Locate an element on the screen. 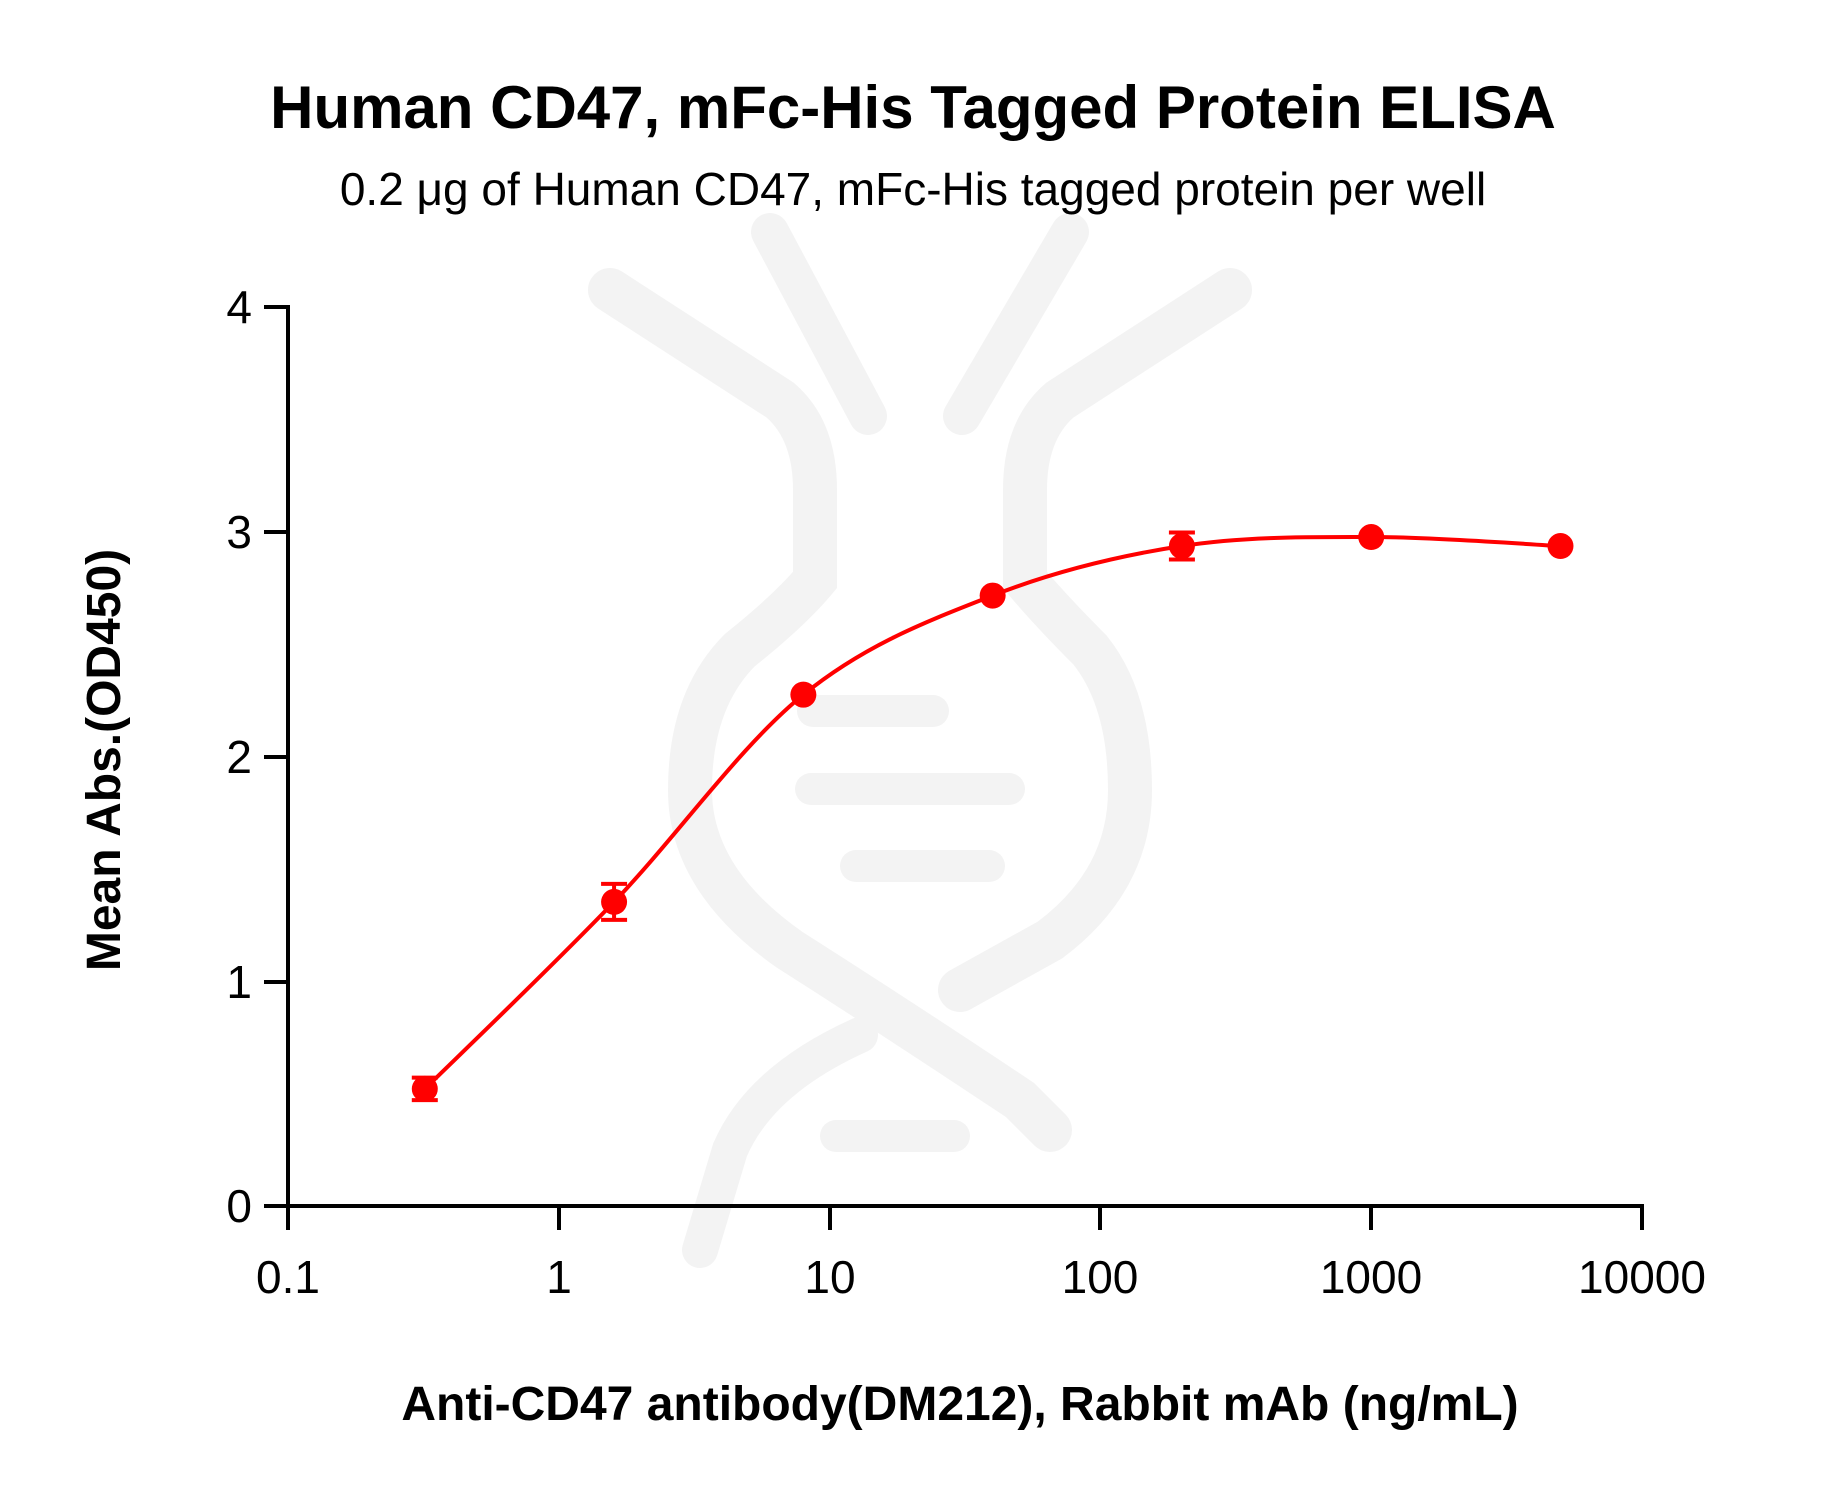 The image size is (1826, 1495). y-axis is located at coordinates (277, 767).